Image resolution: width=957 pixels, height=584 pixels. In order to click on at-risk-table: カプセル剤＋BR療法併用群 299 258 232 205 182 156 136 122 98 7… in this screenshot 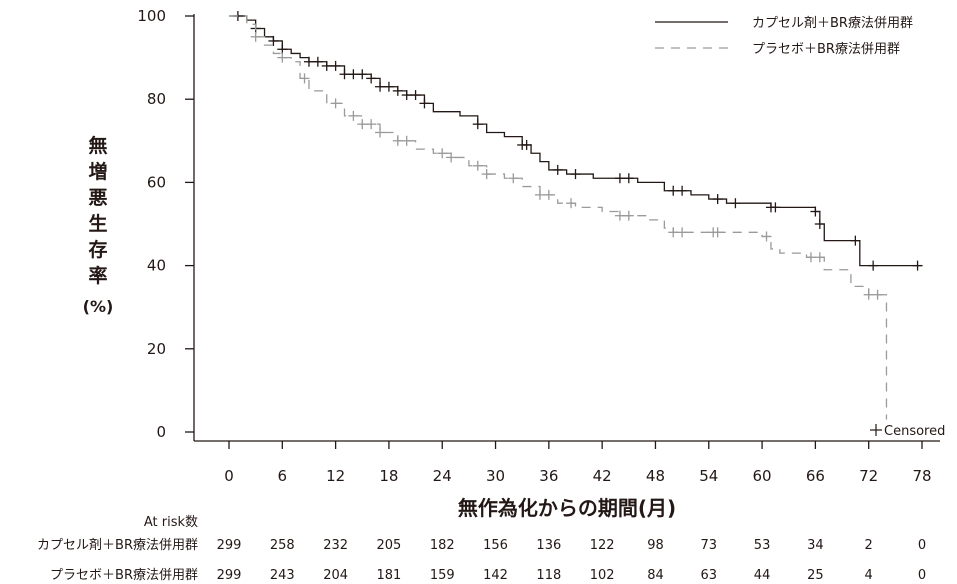, I will do `click(481, 560)`.